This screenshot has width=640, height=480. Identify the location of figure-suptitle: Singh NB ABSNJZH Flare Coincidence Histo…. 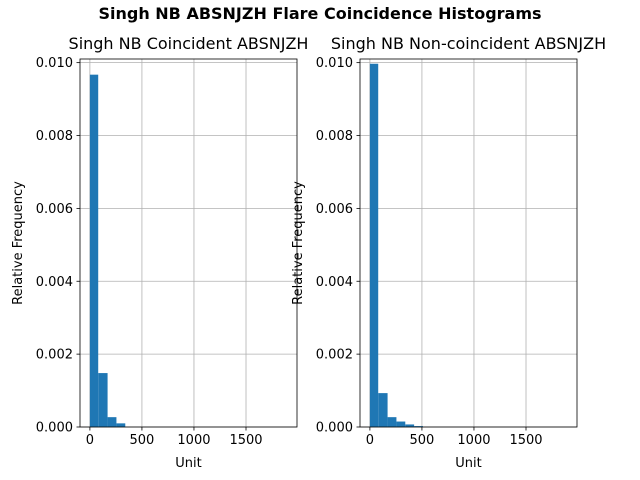
(320, 13).